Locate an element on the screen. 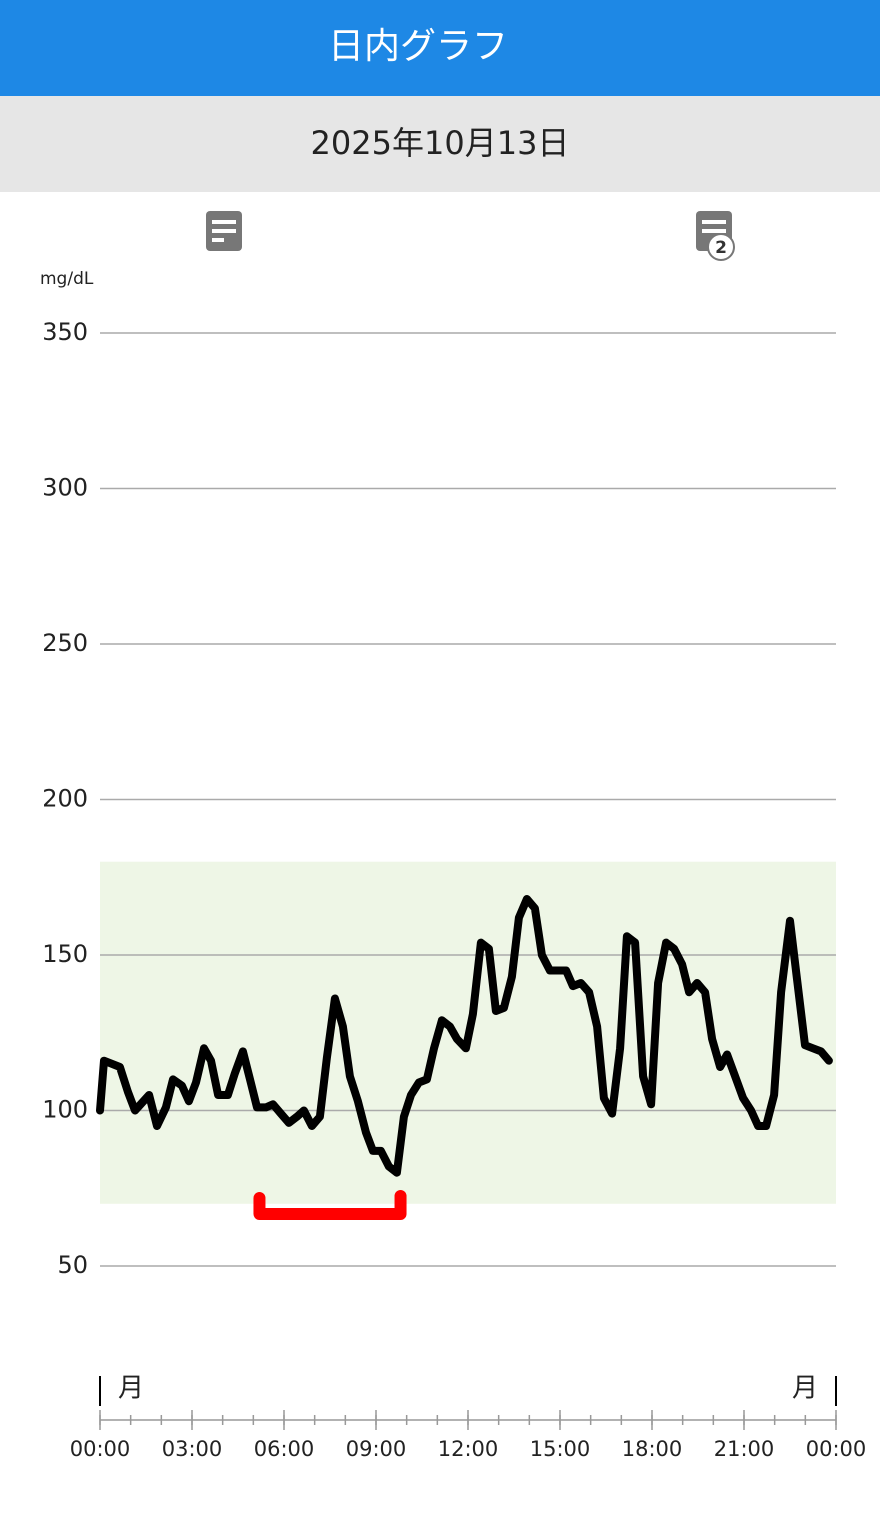 This screenshot has height=1523, width=880. y-tick-label: 300 is located at coordinates (65, 488).